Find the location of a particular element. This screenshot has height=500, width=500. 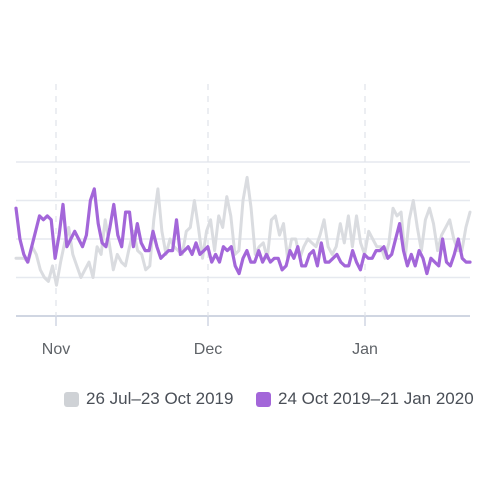

x-axis-tick-labels: Nov Dec Jan is located at coordinates (210, 349).